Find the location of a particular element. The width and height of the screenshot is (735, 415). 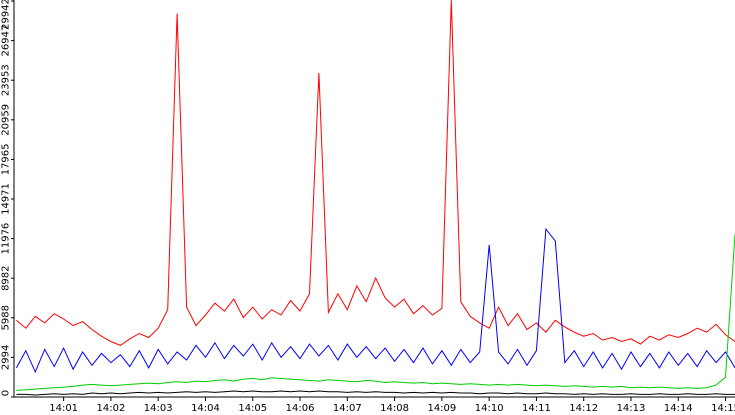

x-tick-label: 14:01 is located at coordinates (63, 408).